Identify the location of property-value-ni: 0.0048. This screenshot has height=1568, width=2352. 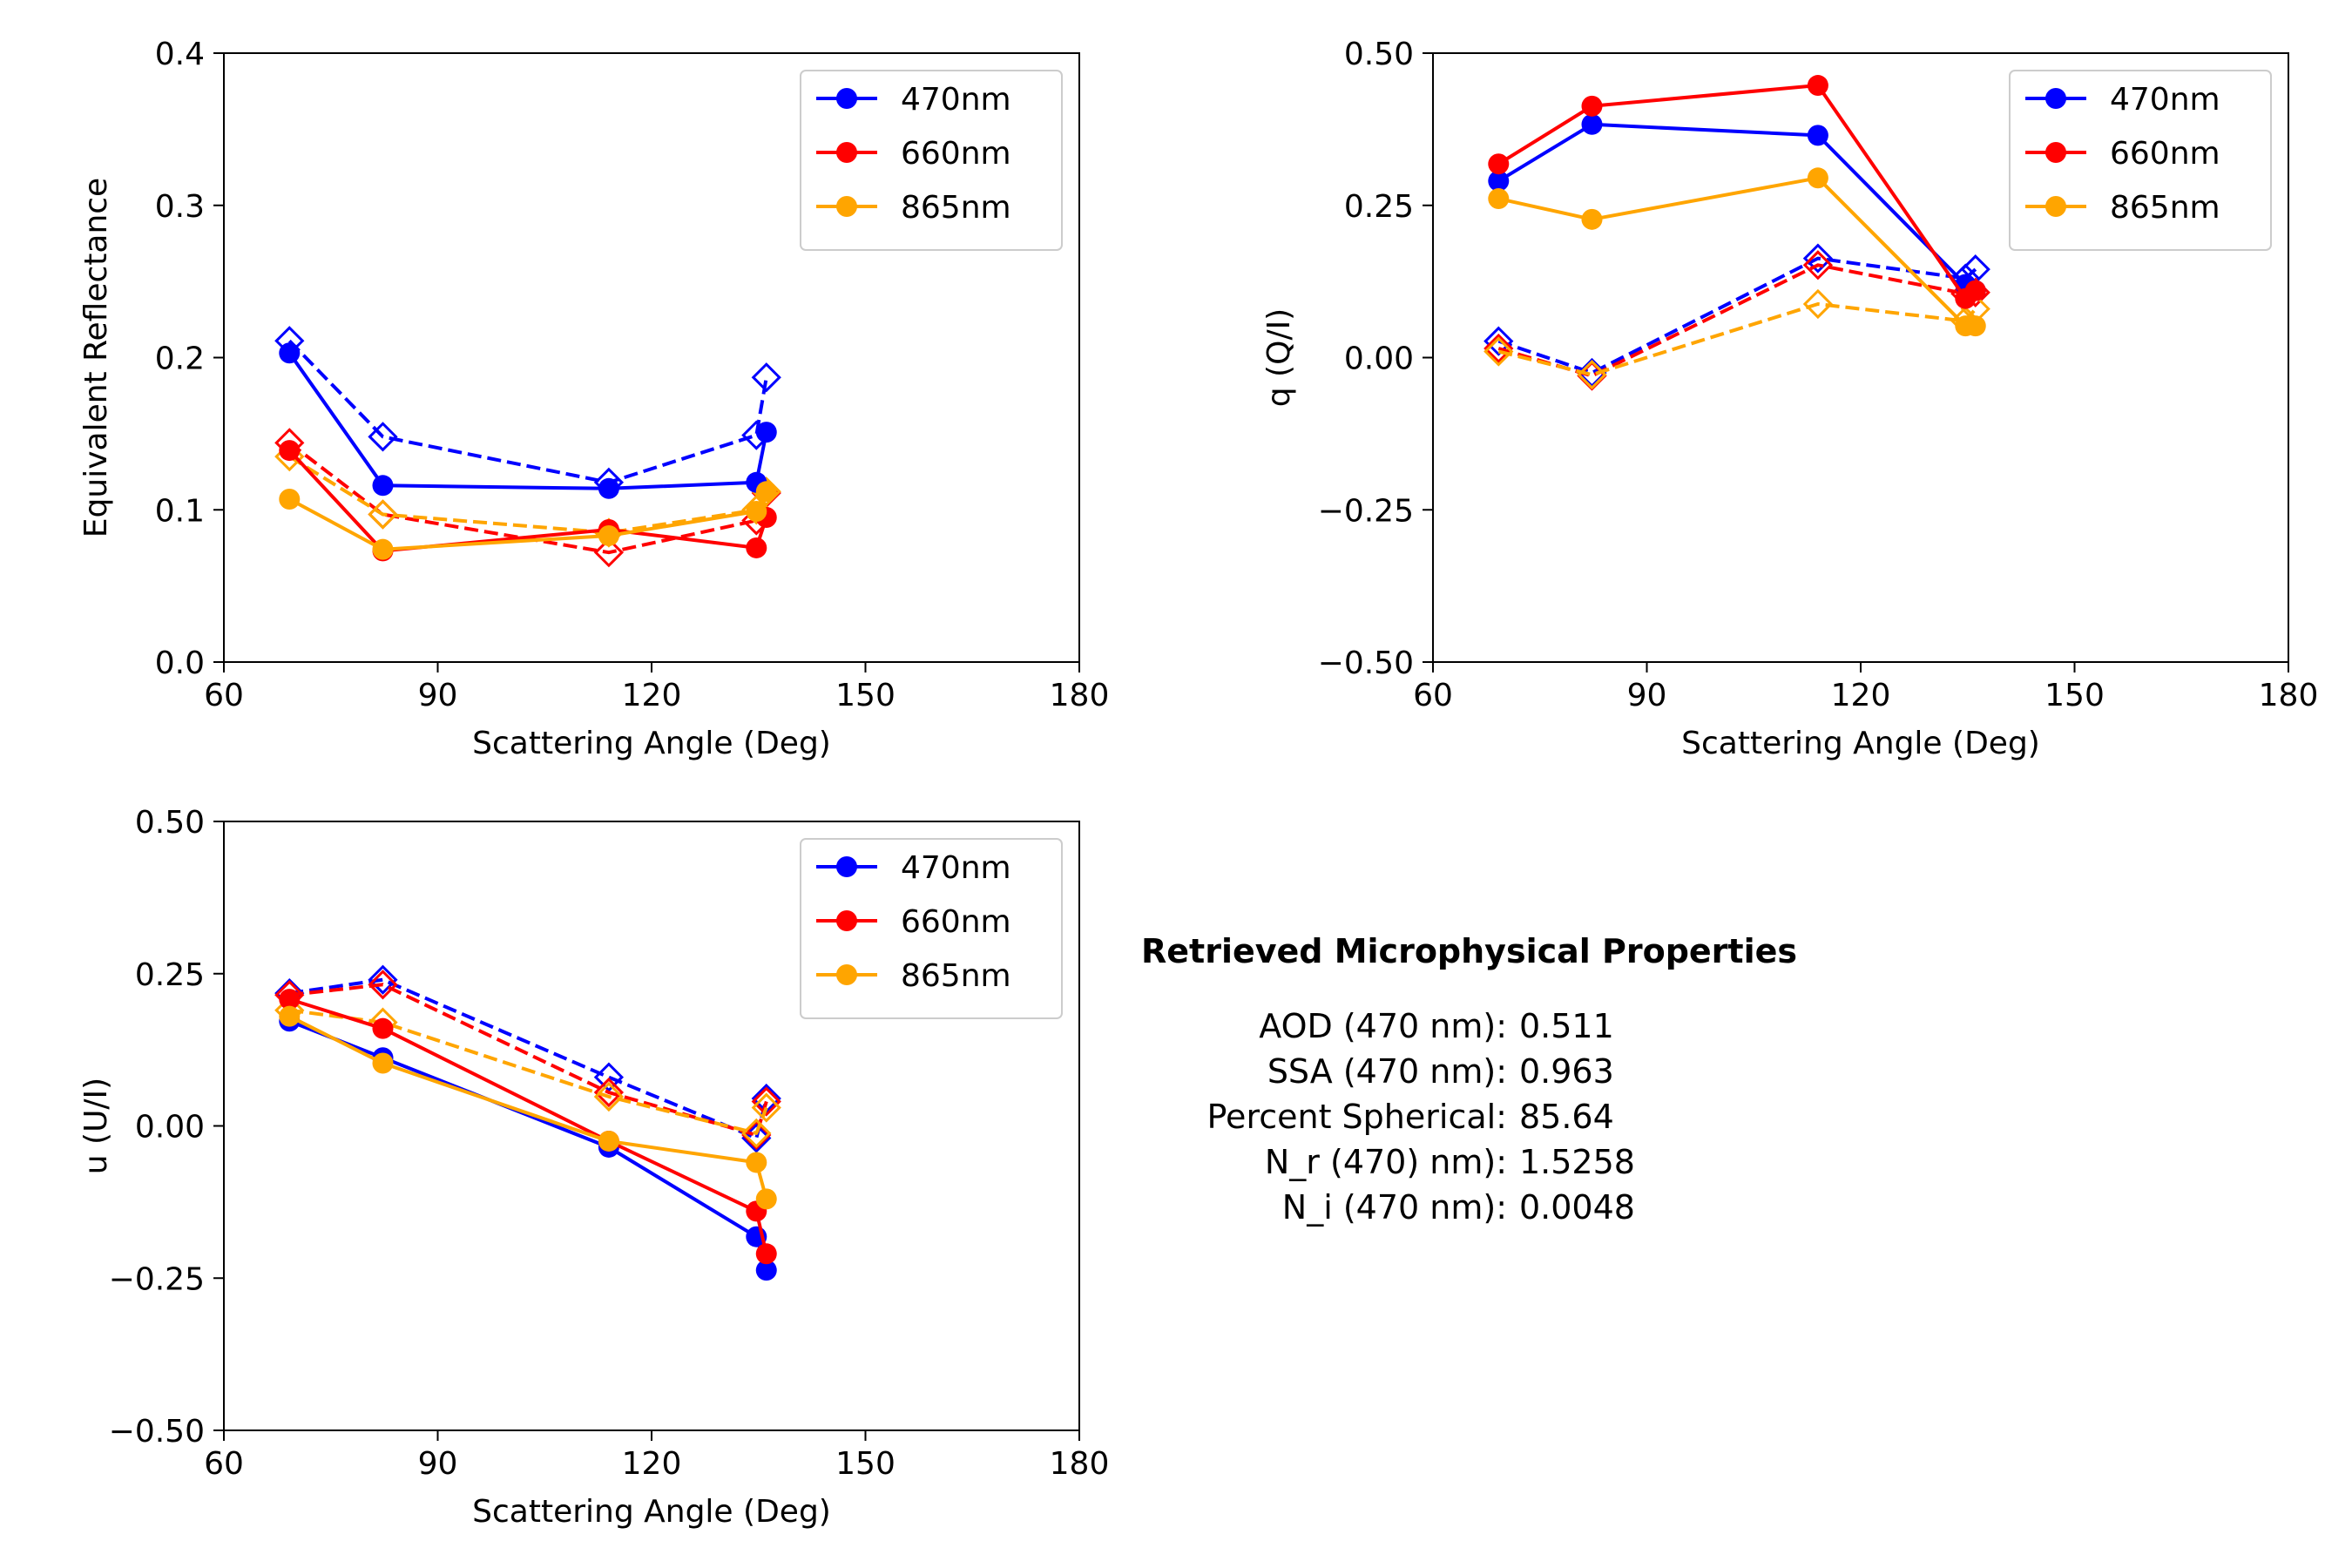
(1577, 1207).